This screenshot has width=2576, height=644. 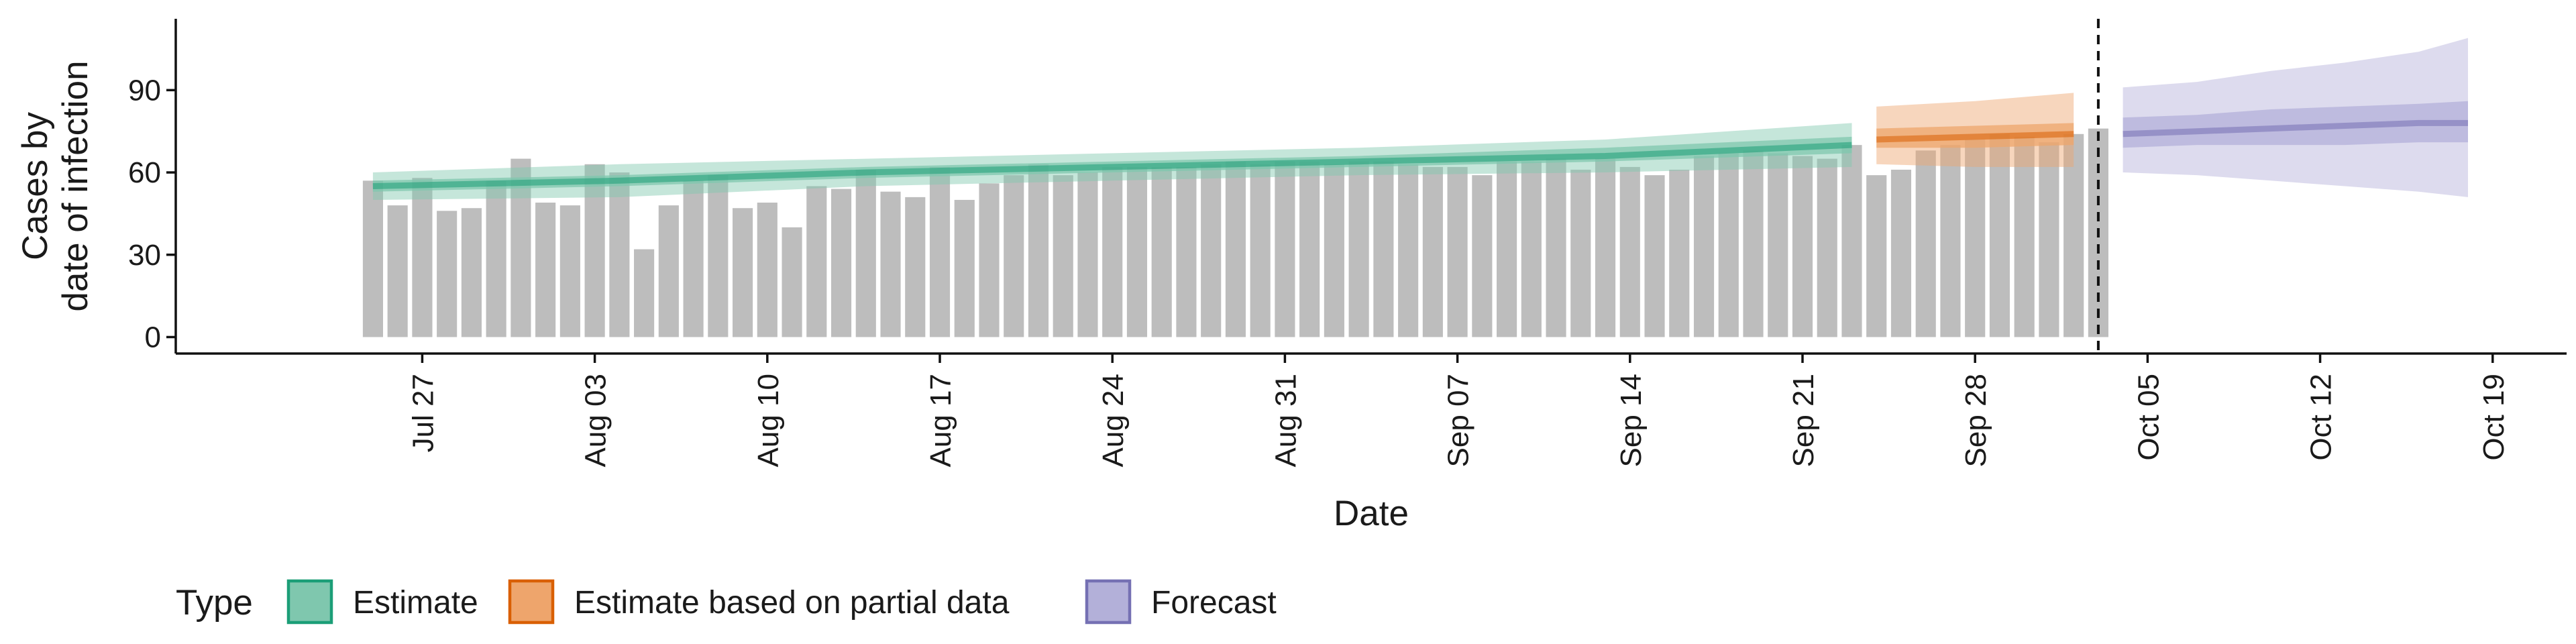 I want to click on series-2-median-line, so click(x=2295, y=128).